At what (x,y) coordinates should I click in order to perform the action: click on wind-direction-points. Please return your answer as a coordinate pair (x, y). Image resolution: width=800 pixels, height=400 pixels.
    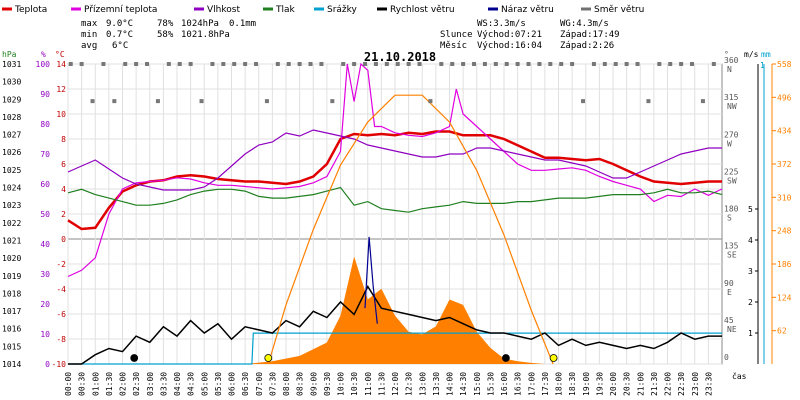
    Looking at the image, I should click on (392, 83).